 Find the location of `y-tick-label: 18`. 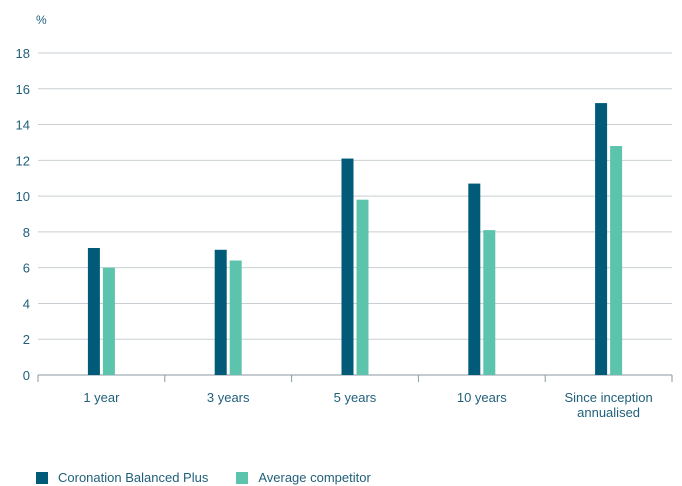

y-tick-label: 18 is located at coordinates (23, 53).